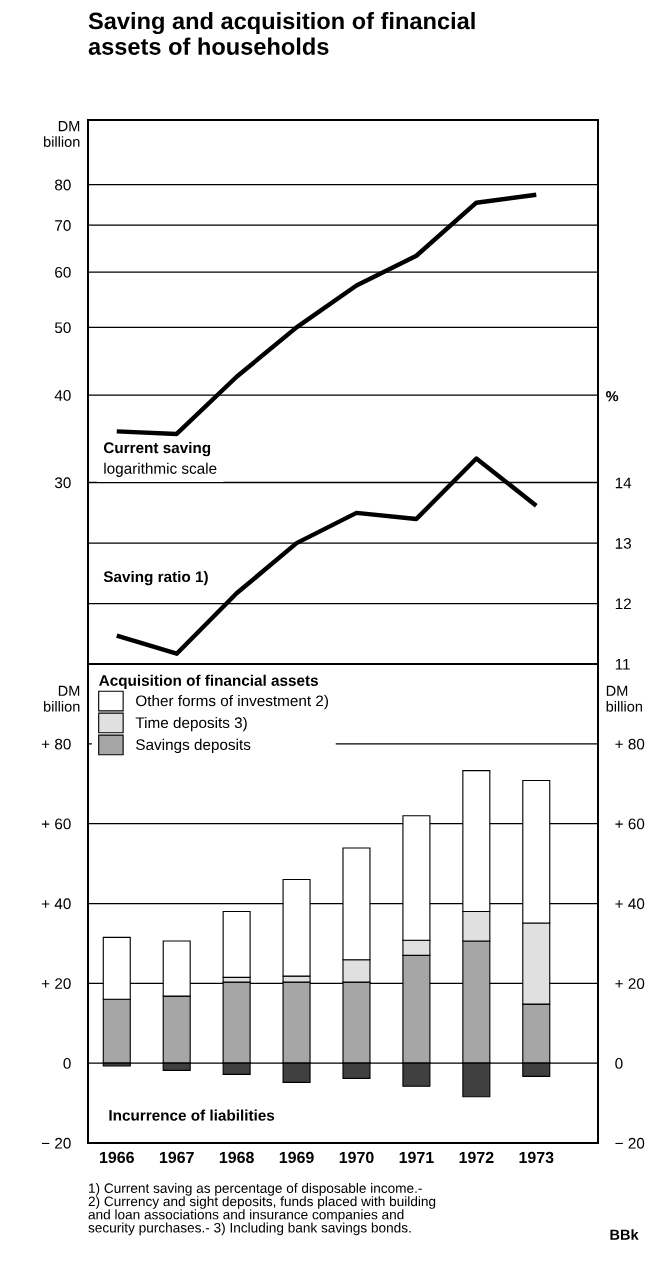 The image size is (655, 1274). I want to click on series-label: Current saving, so click(157, 449).